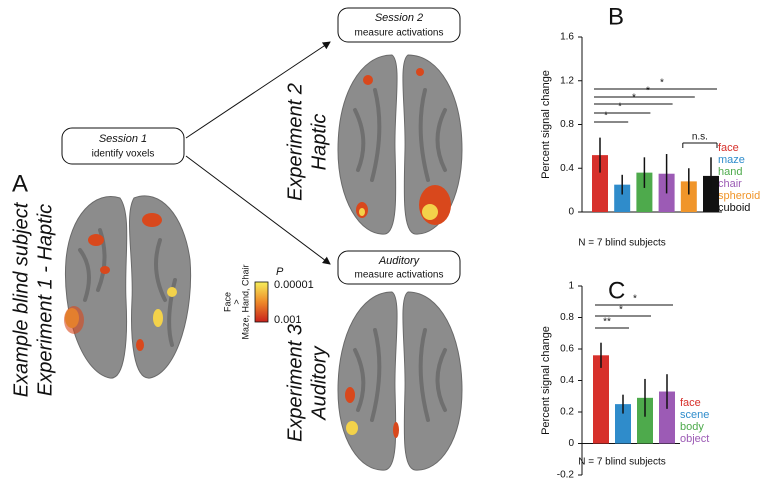  I want to click on brain-top, so click(400, 144).